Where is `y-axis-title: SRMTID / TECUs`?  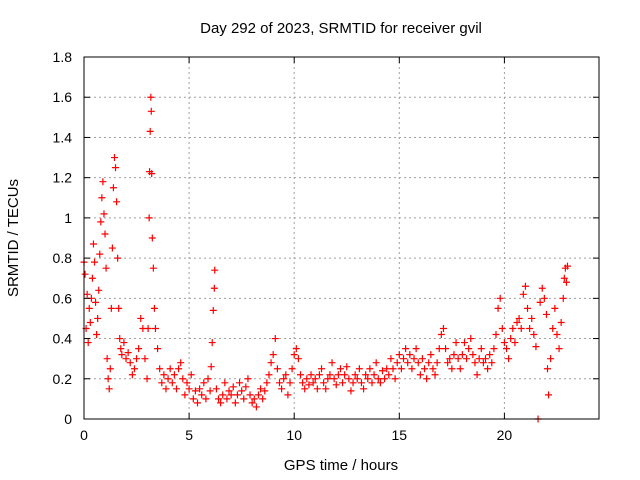 y-axis-title: SRMTID / TECUs is located at coordinates (13, 238).